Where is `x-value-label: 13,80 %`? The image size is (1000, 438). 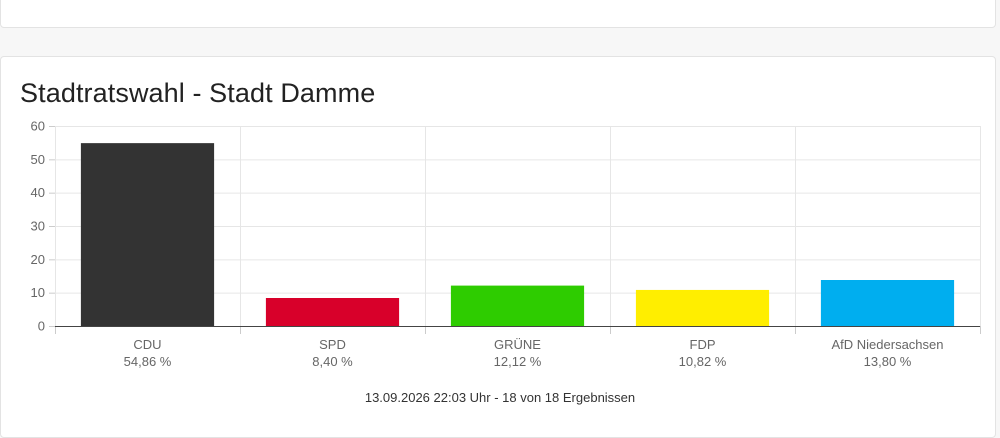
x-value-label: 13,80 % is located at coordinates (888, 361).